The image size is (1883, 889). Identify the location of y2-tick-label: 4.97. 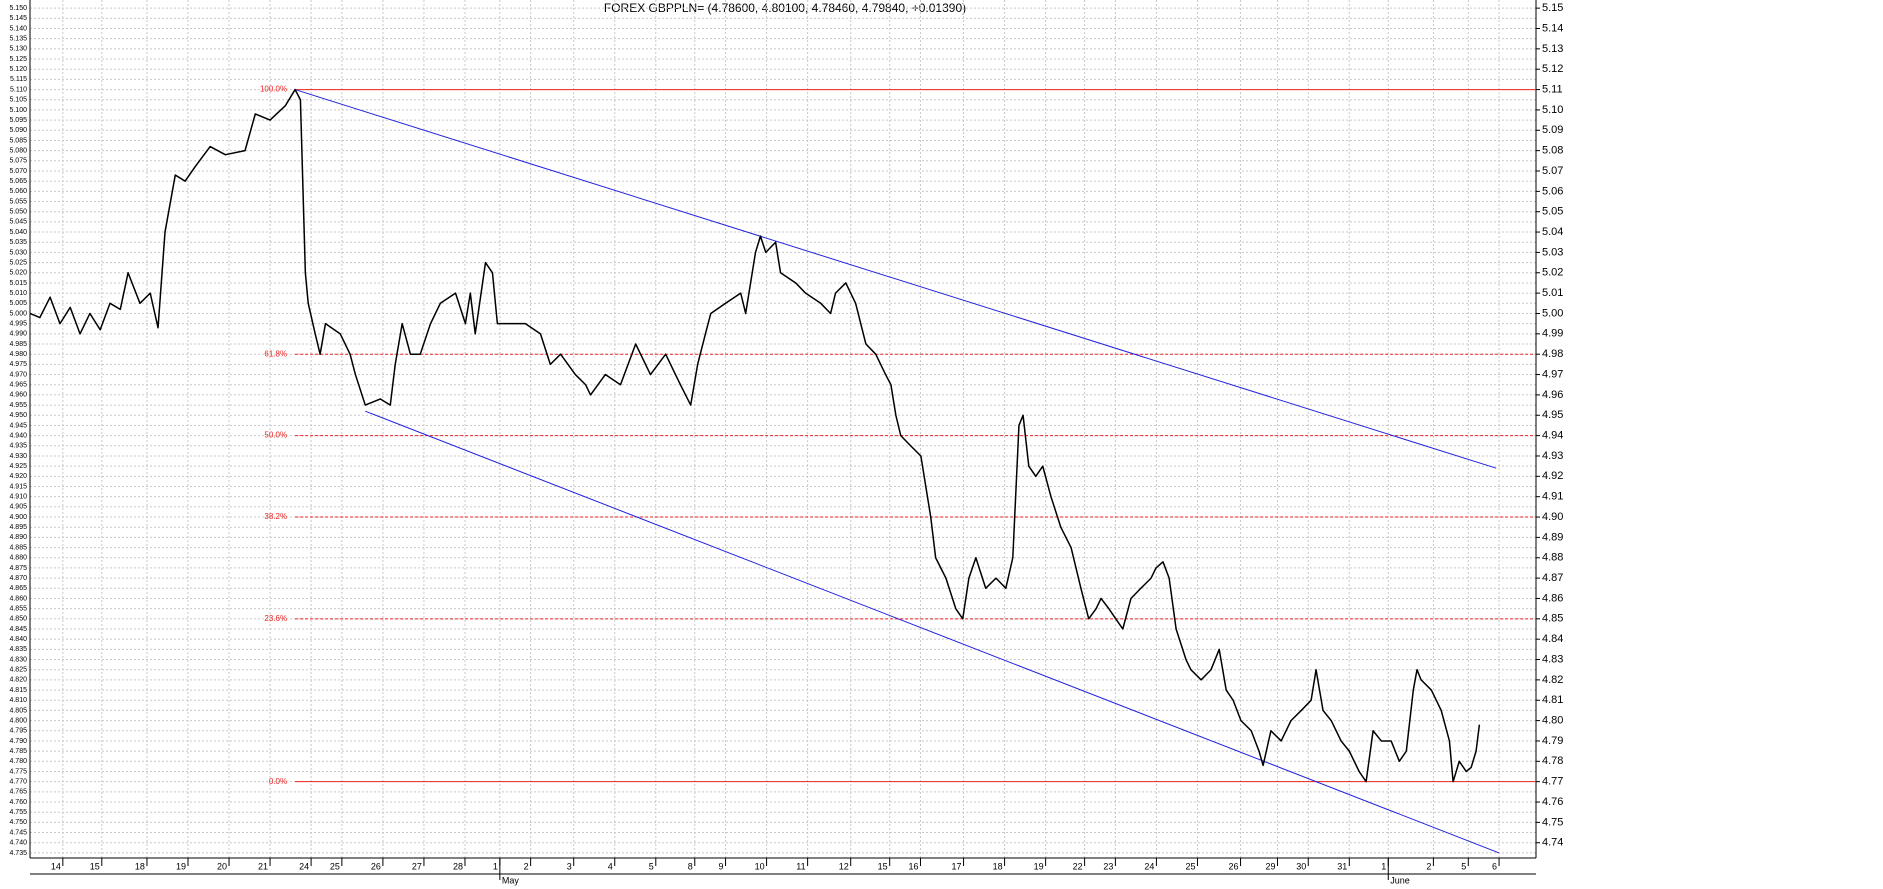
(1552, 374).